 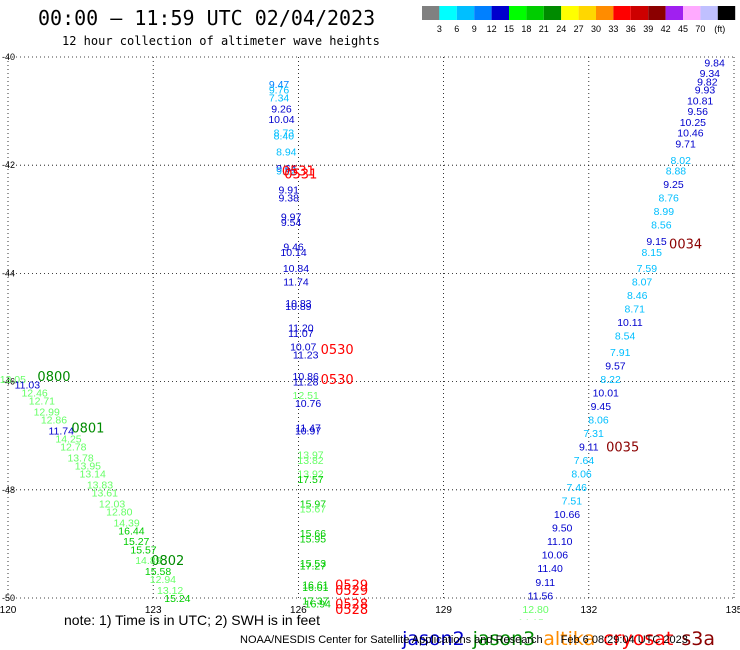 I want to click on wave-height-label: 7.31, so click(x=593, y=434).